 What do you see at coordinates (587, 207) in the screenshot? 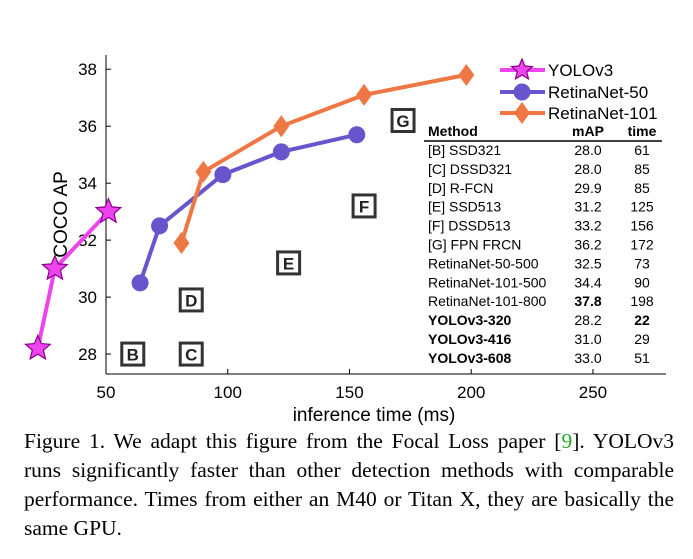
I see `table-cell-map: 31.2` at bounding box center [587, 207].